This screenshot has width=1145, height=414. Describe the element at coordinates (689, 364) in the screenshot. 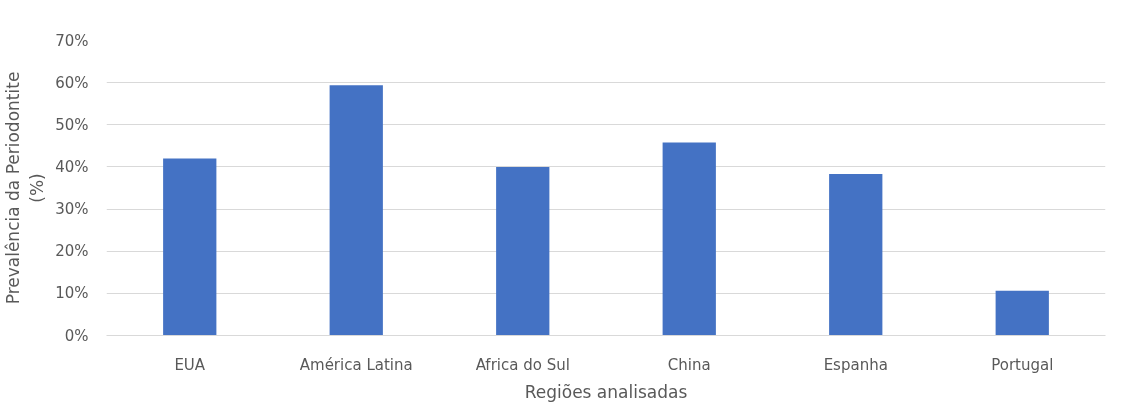

I see `x-tick-label: China` at that location.